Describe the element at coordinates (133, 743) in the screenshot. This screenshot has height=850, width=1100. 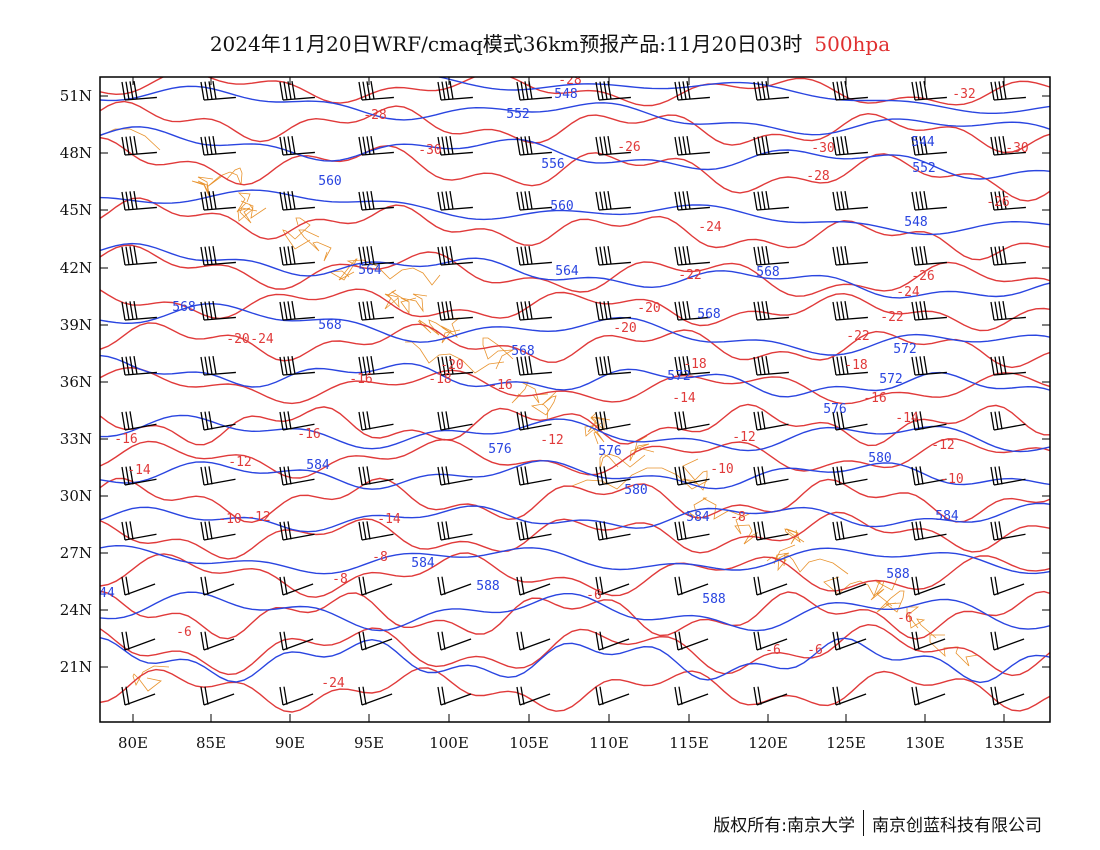
I see `lon-label: 80E` at that location.